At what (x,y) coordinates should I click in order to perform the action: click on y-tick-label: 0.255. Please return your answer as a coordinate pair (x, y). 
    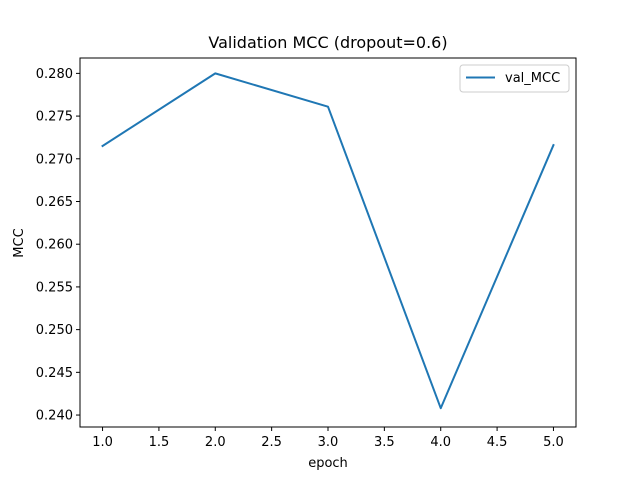
    Looking at the image, I should click on (54, 287).